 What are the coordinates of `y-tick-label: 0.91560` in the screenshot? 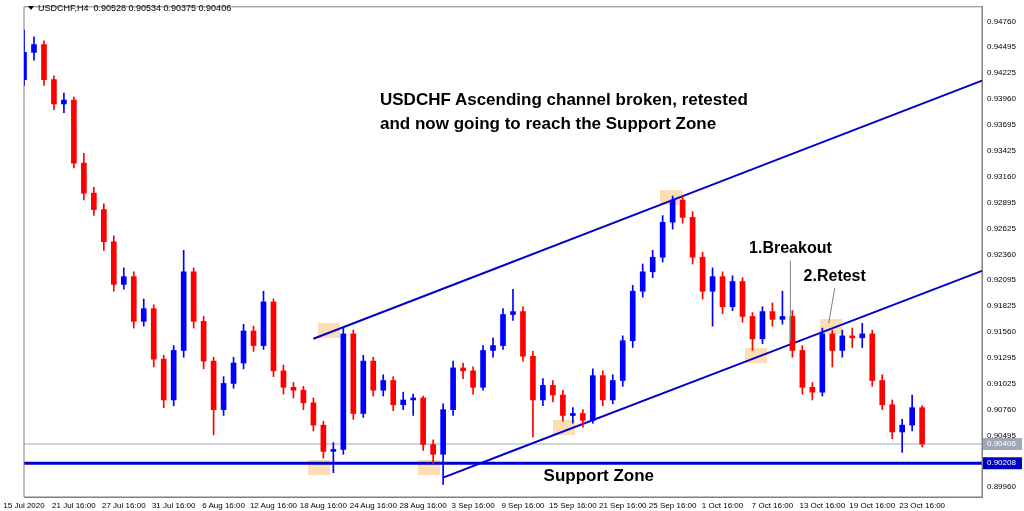 It's located at (1002, 332).